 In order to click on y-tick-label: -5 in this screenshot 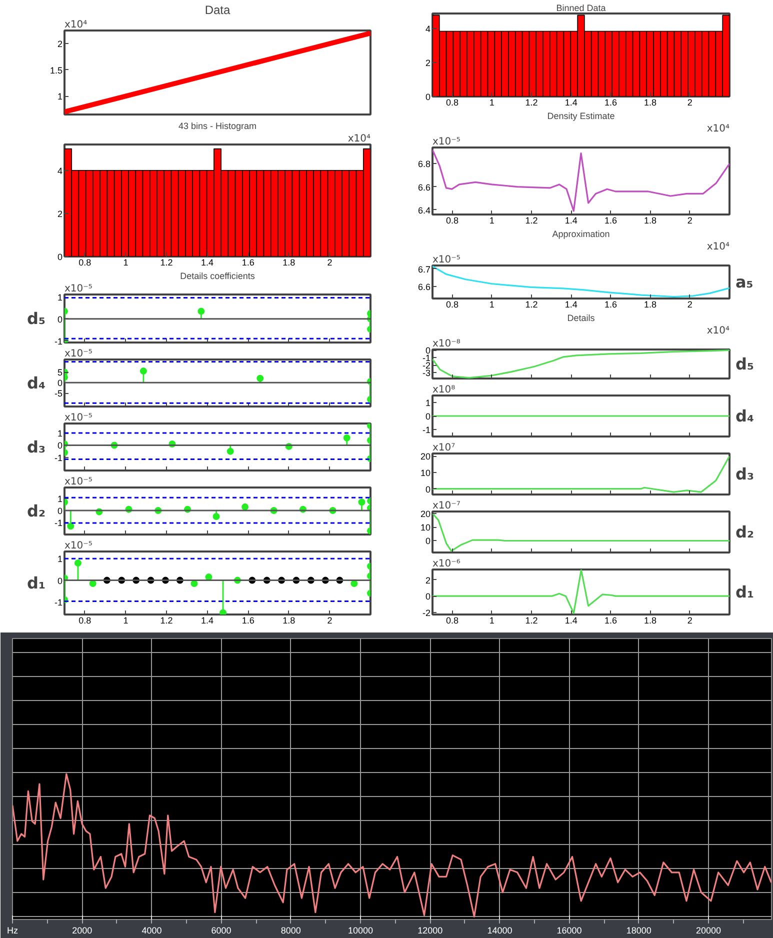, I will do `click(58, 393)`.